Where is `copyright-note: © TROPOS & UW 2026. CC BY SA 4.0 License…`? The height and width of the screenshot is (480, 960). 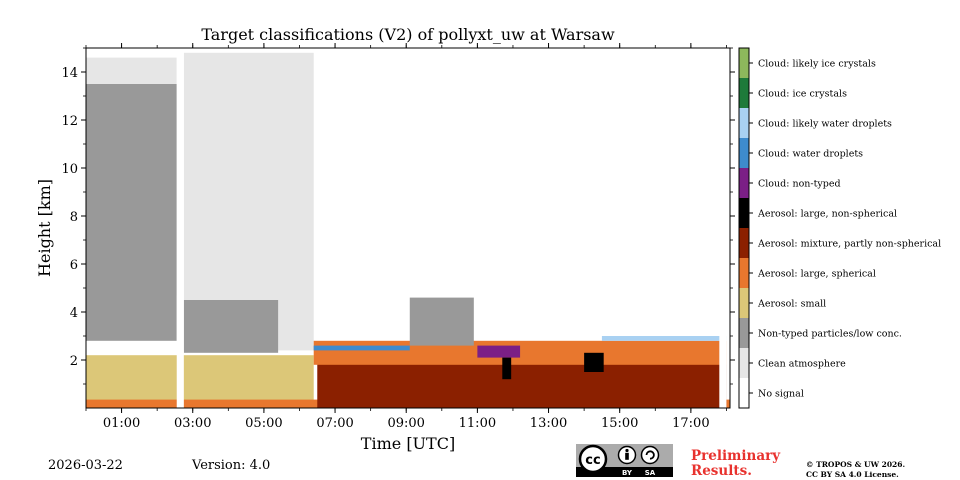
copyright-note: © TROPOS & UW 2026. CC BY SA 4.0 License… is located at coordinates (855, 470).